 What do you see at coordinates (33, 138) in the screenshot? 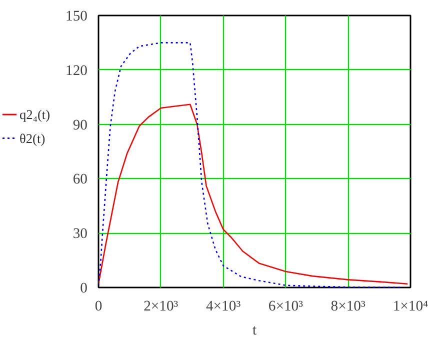
I see `legend-label: θ2(t)` at bounding box center [33, 138].